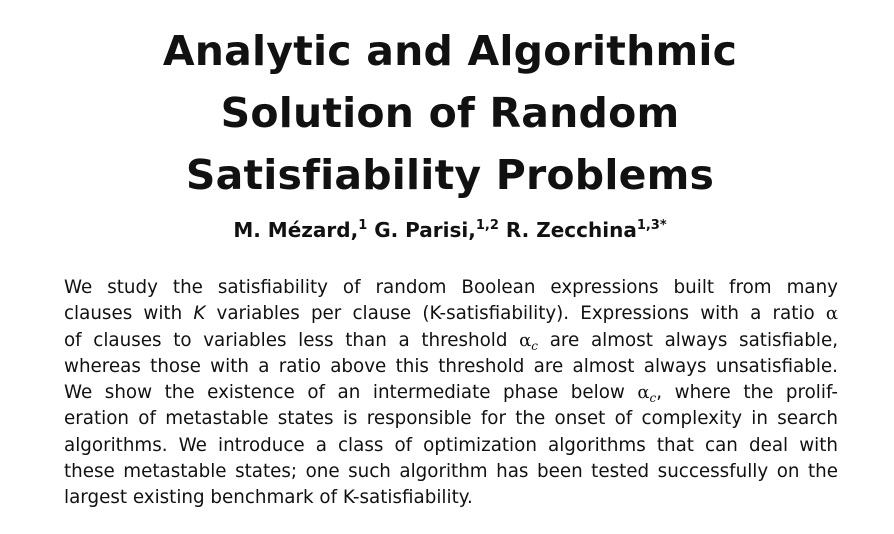 This screenshot has width=894, height=534. I want to click on abstract-text: clauses with, so click(129, 314).